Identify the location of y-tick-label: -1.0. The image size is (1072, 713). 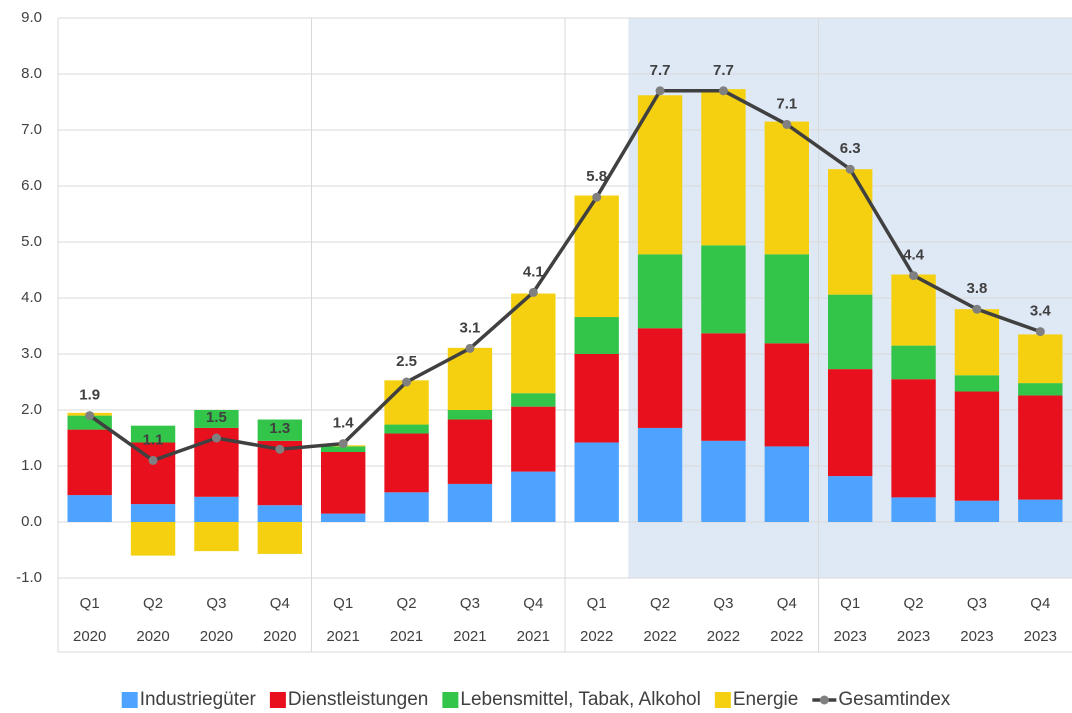
(29, 577).